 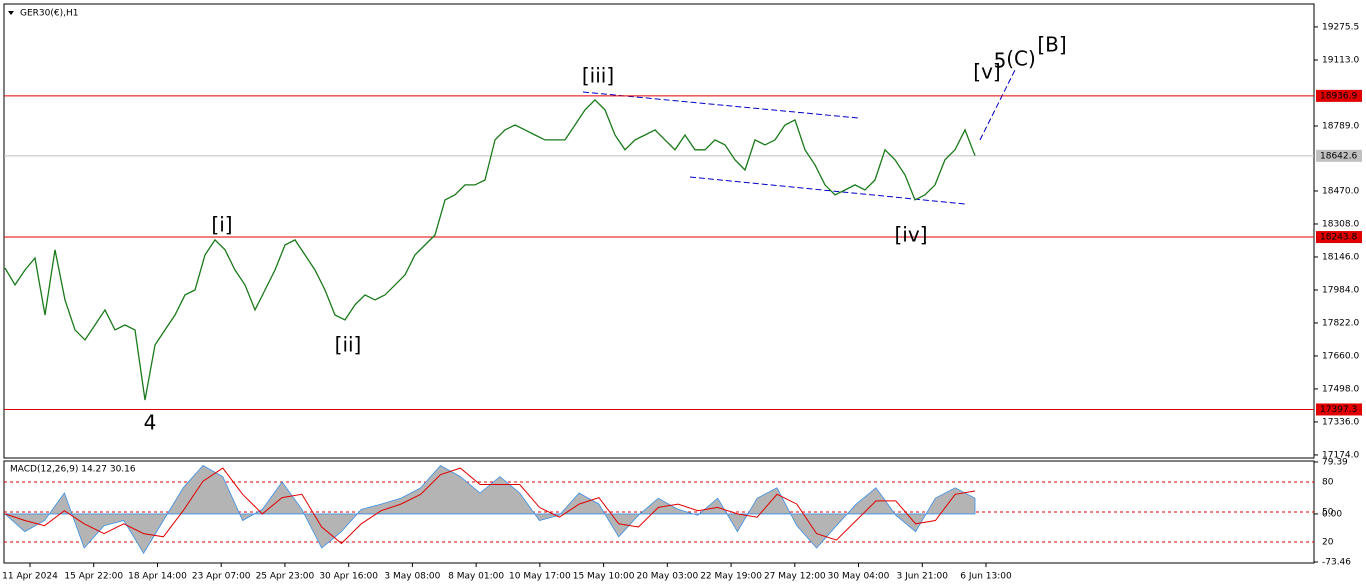 What do you see at coordinates (859, 577) in the screenshot?
I see `x-tick-label: 30 May 04:00` at bounding box center [859, 577].